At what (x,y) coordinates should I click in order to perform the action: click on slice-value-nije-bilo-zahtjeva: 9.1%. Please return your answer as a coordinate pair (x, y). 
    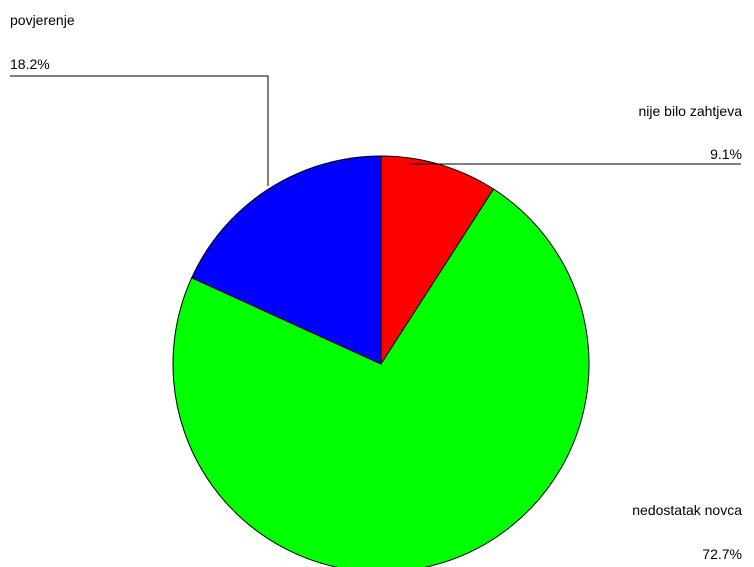
    Looking at the image, I should click on (726, 154).